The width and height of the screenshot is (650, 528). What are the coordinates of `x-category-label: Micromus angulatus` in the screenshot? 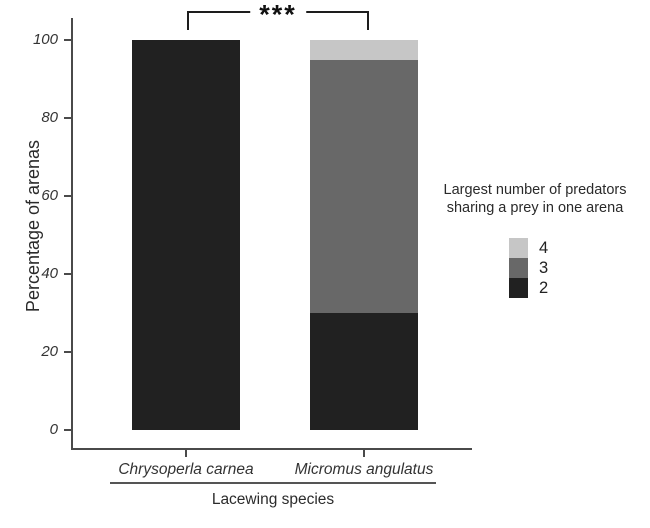 It's located at (364, 469).